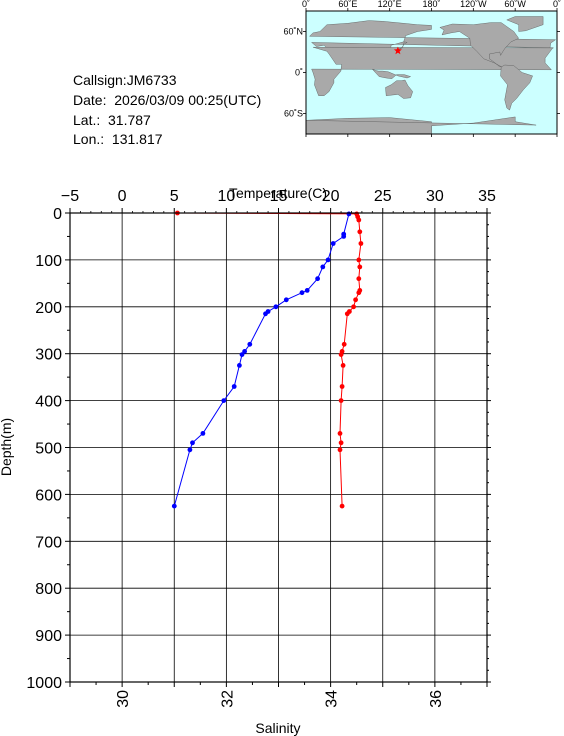 The width and height of the screenshot is (564, 736). I want to click on salinity-tick-label: 36, so click(436, 699).